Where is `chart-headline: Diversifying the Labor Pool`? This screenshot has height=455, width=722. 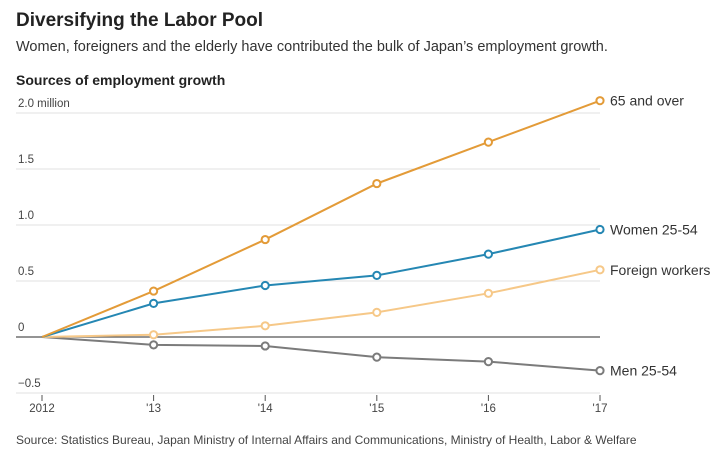
chart-headline: Diversifying the Labor Pool is located at coordinates (140, 20).